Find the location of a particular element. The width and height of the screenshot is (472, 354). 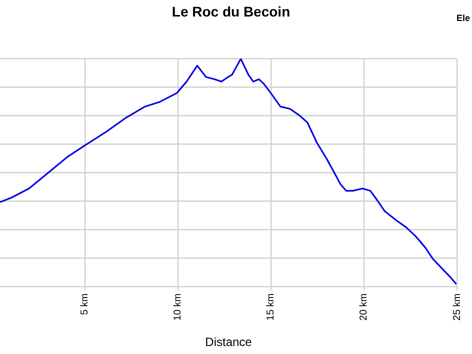

chart-title: Le Roc du Becoin is located at coordinates (231, 11).